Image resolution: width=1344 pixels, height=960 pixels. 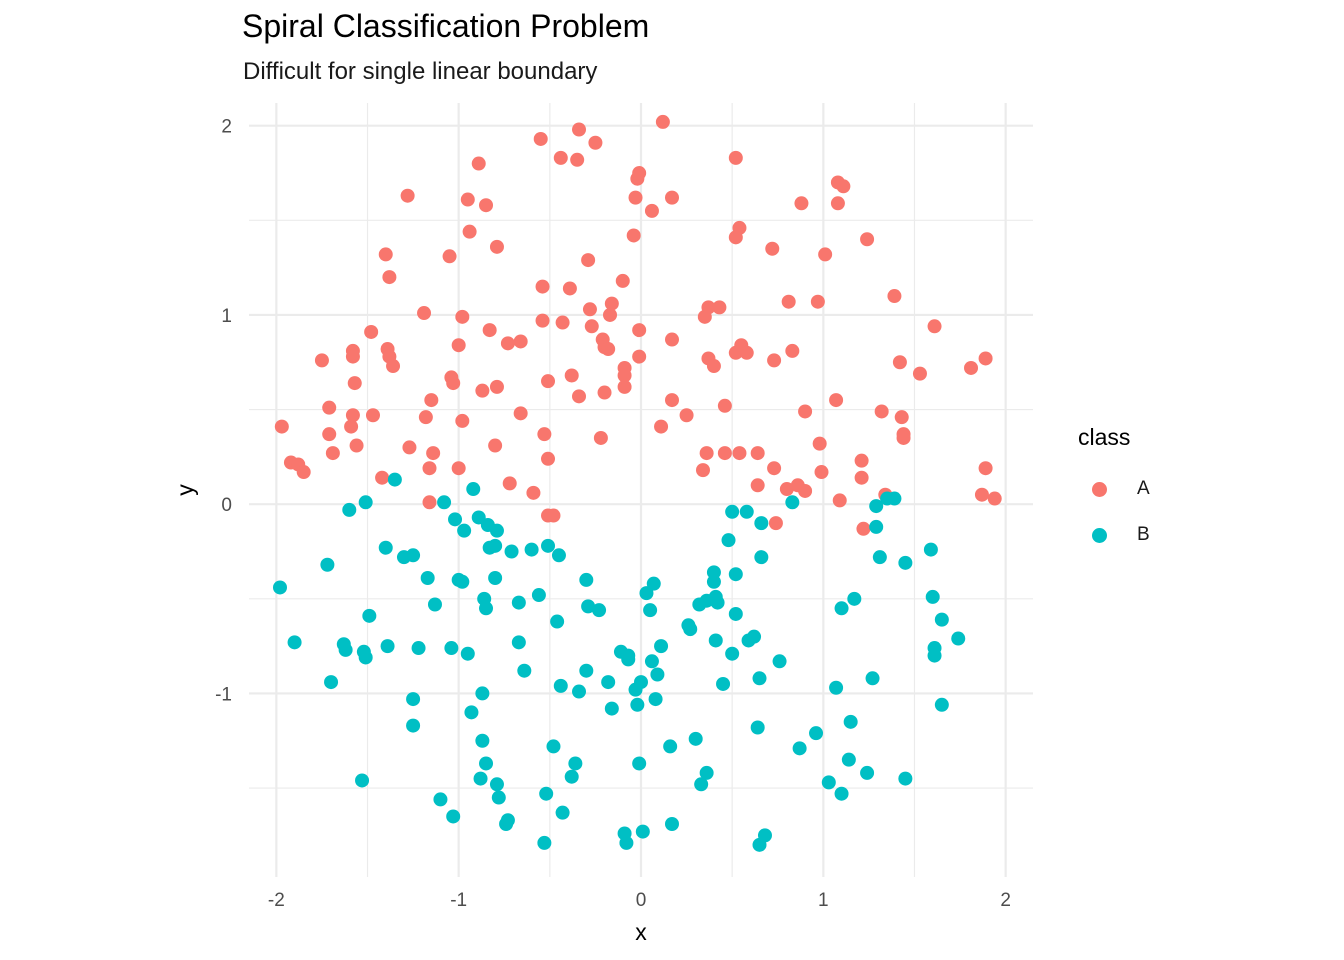 What do you see at coordinates (823, 900) in the screenshot?
I see `x-tick-label: 1` at bounding box center [823, 900].